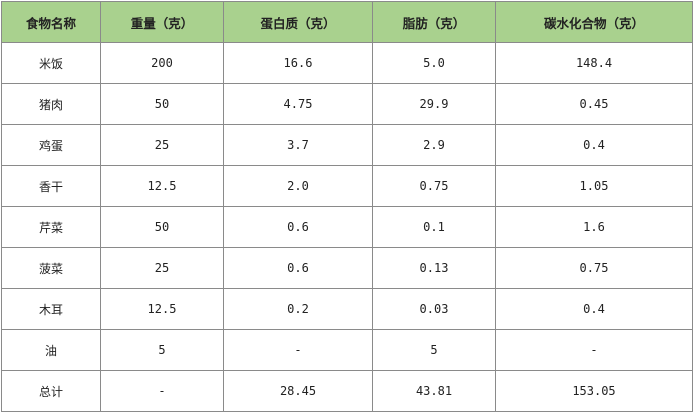  I want to click on column-header: 食物名称, so click(51, 22).